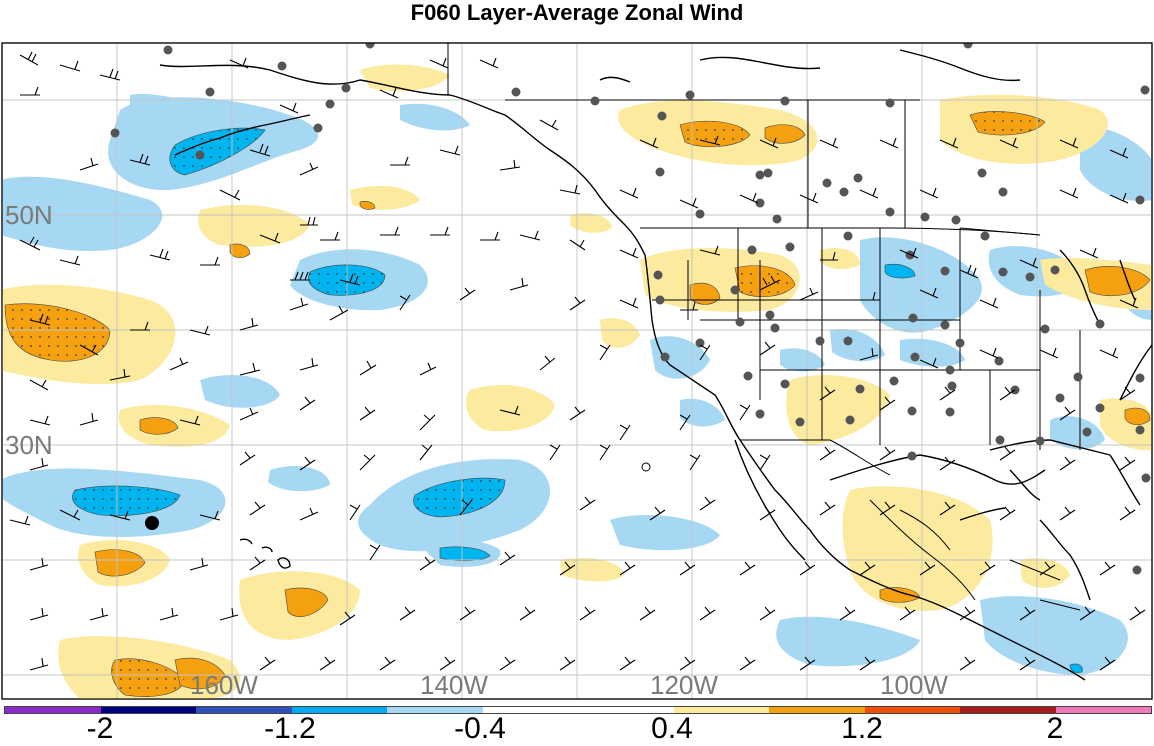  Describe the element at coordinates (29, 215) in the screenshot. I see `lat-label-50n: 50N` at that location.